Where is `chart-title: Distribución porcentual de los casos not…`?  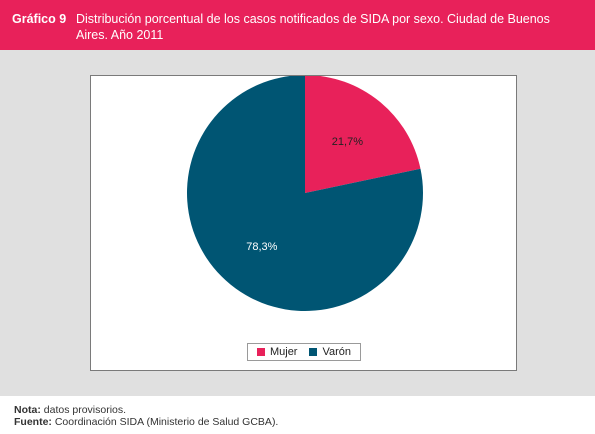
chart-title: Distribución porcentual de los casos not… is located at coordinates (313, 27).